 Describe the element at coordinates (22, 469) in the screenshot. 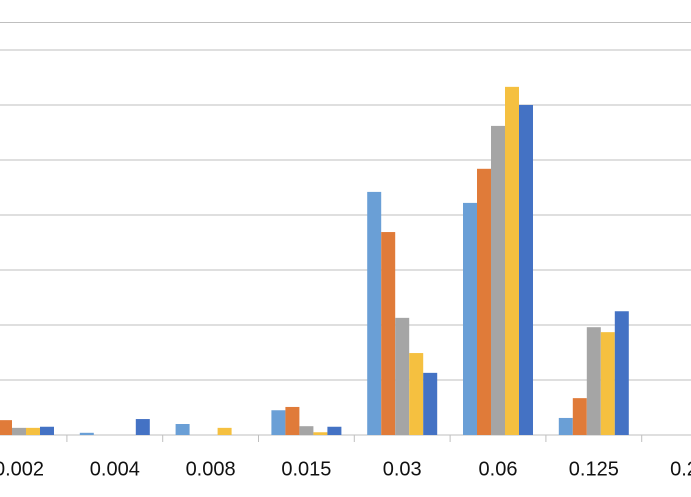

I see `x-tick-label: 0.002` at that location.